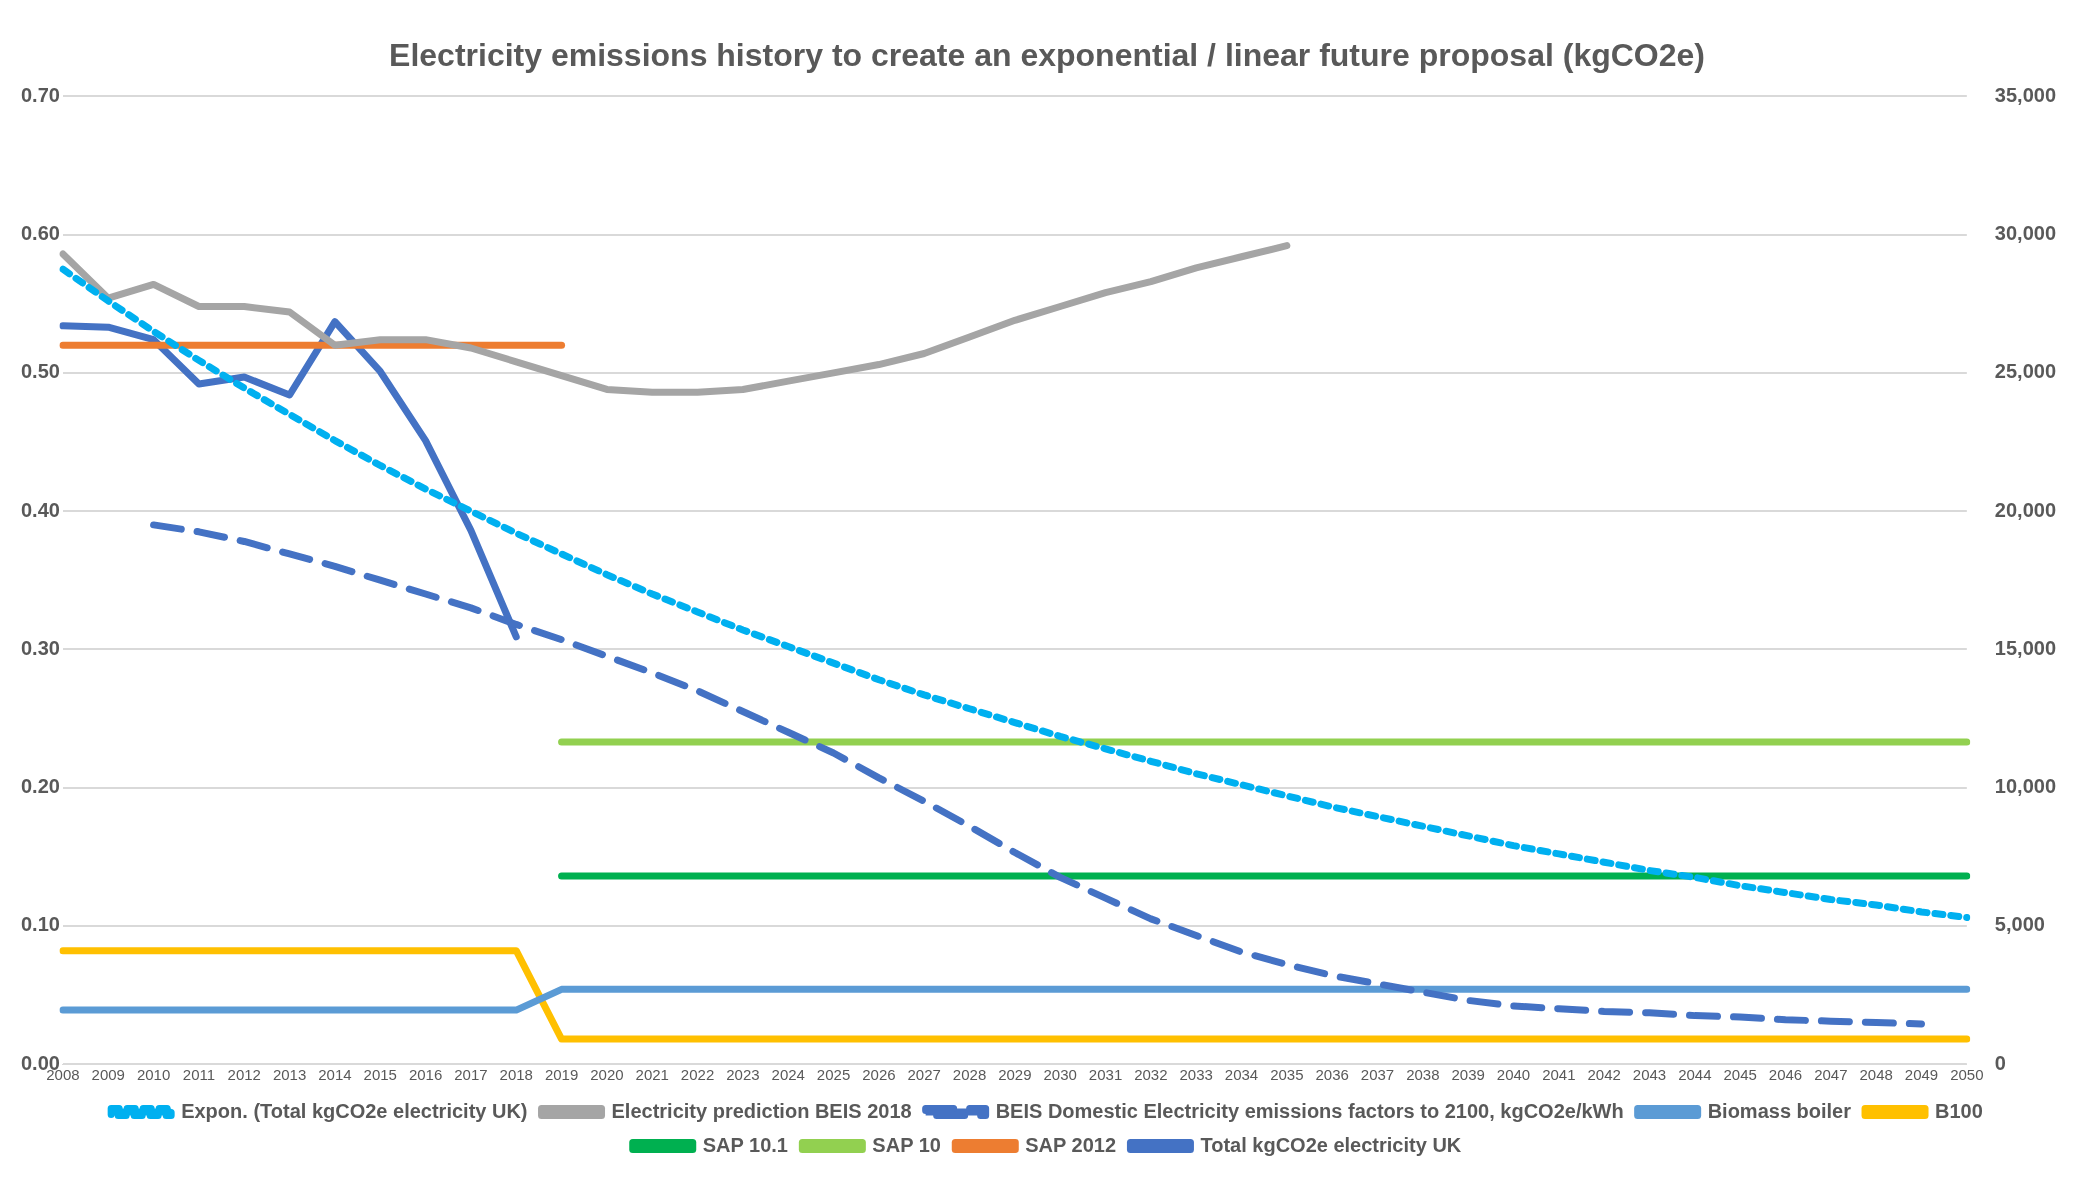 Image resolution: width=2096 pixels, height=1186 pixels. I want to click on x-tick-label: 2009, so click(108, 1075).